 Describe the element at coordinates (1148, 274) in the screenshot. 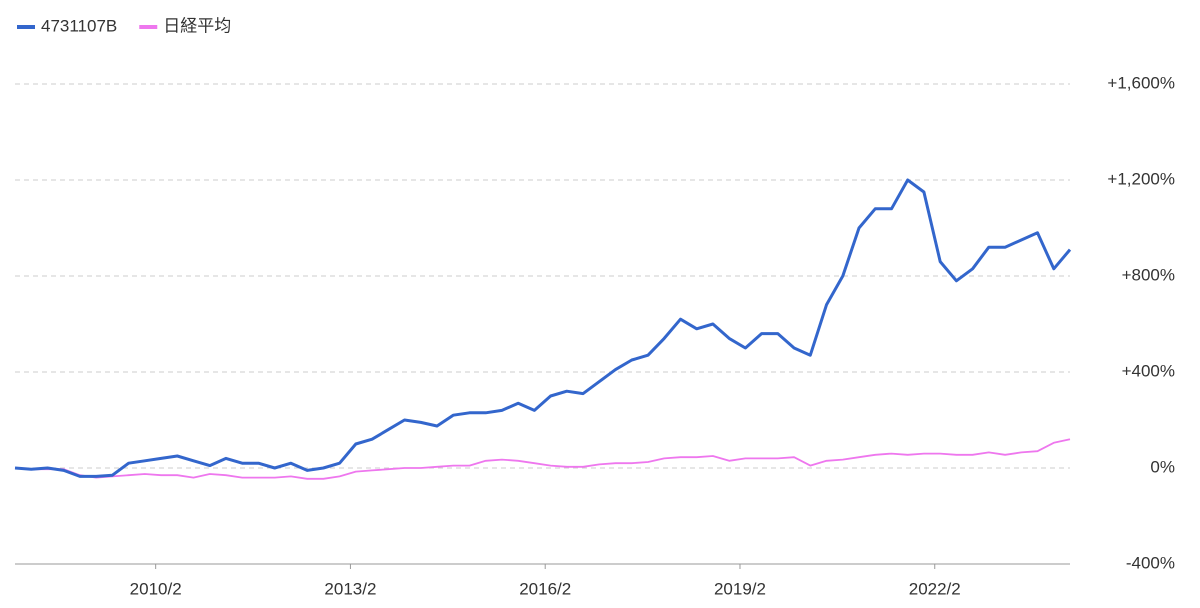

I see `y-tick-label: +800%` at that location.